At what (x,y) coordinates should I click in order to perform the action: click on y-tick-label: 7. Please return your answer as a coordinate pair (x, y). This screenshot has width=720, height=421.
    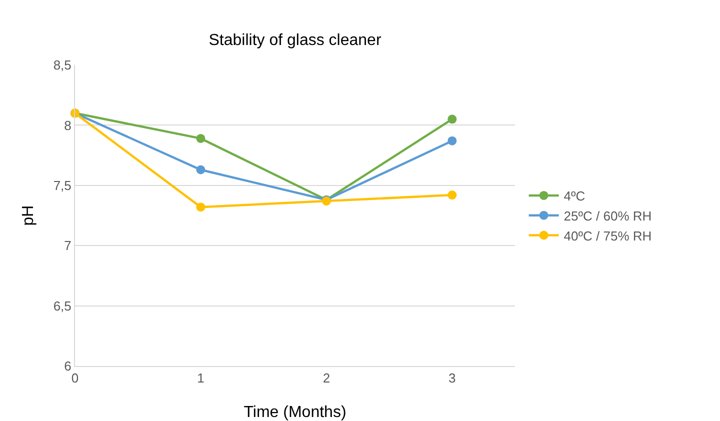
    Looking at the image, I should click on (68, 246).